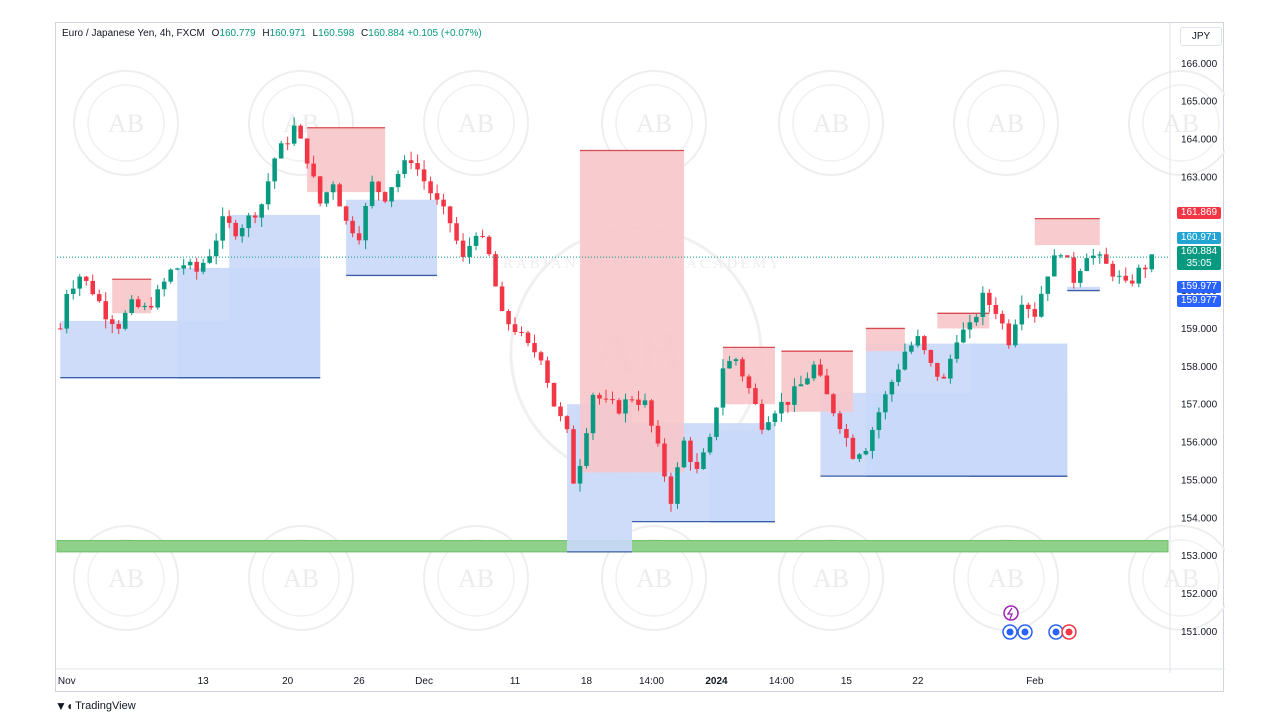 The width and height of the screenshot is (1280, 720). What do you see at coordinates (133, 33) in the screenshot?
I see `symbol-name: Euro / Japanese Yen, 4h, FXCM` at bounding box center [133, 33].